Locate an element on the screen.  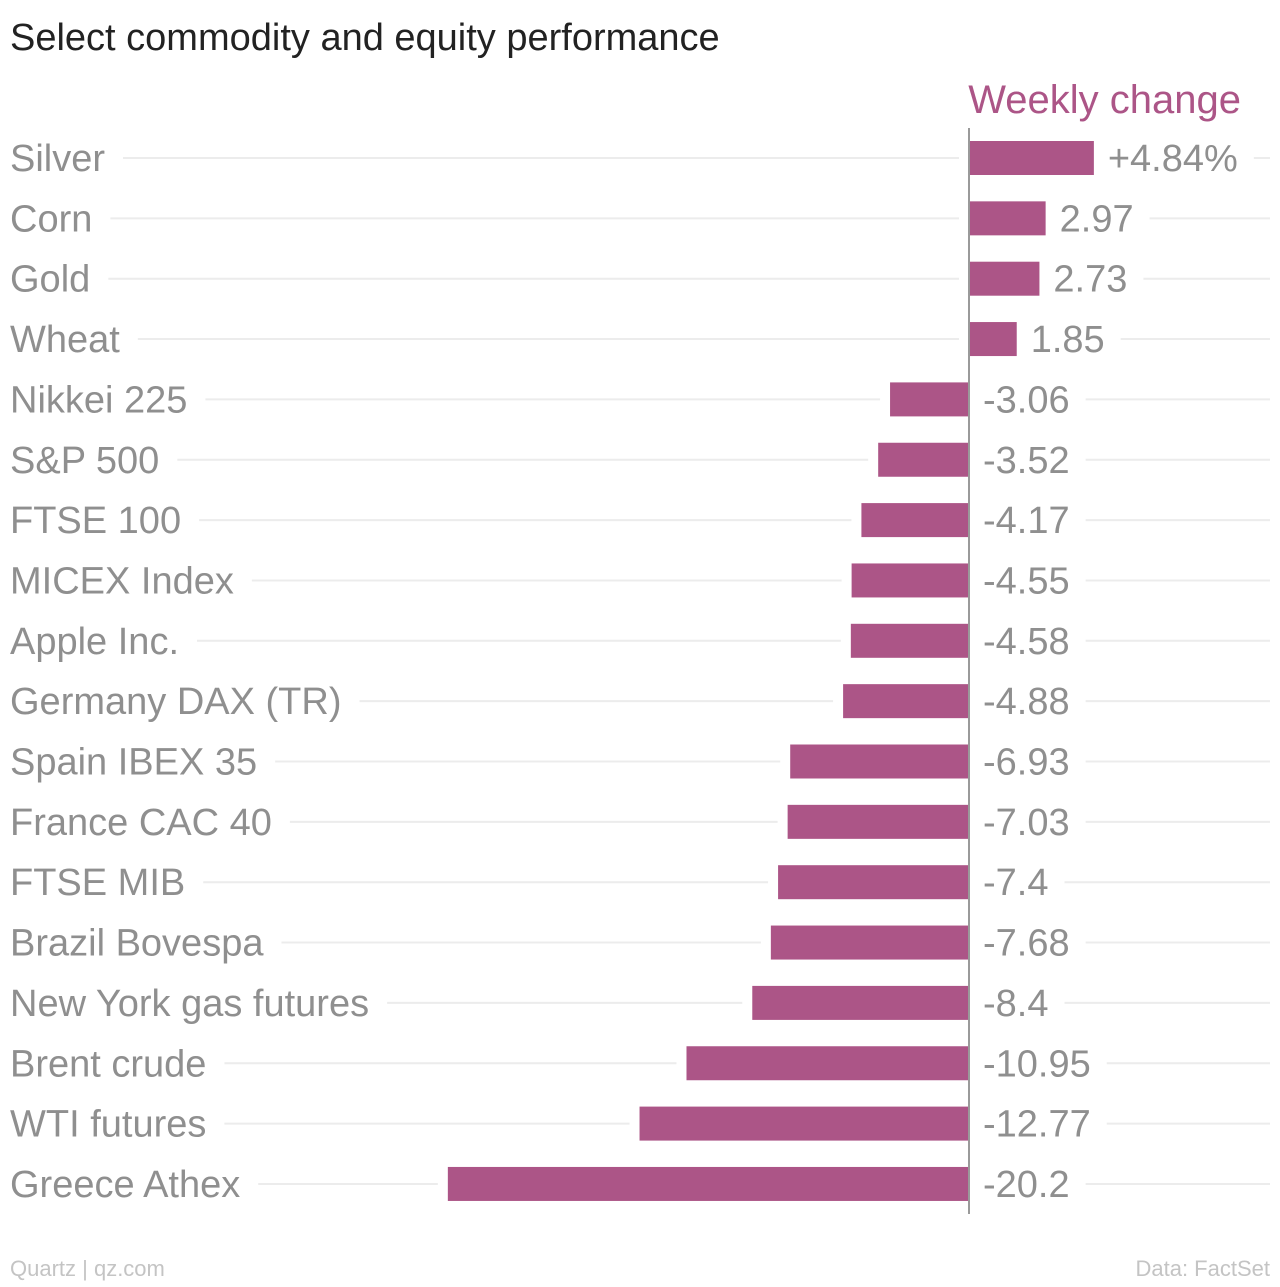
footer-source-right: Data: FactSet is located at coordinates (1202, 1268).